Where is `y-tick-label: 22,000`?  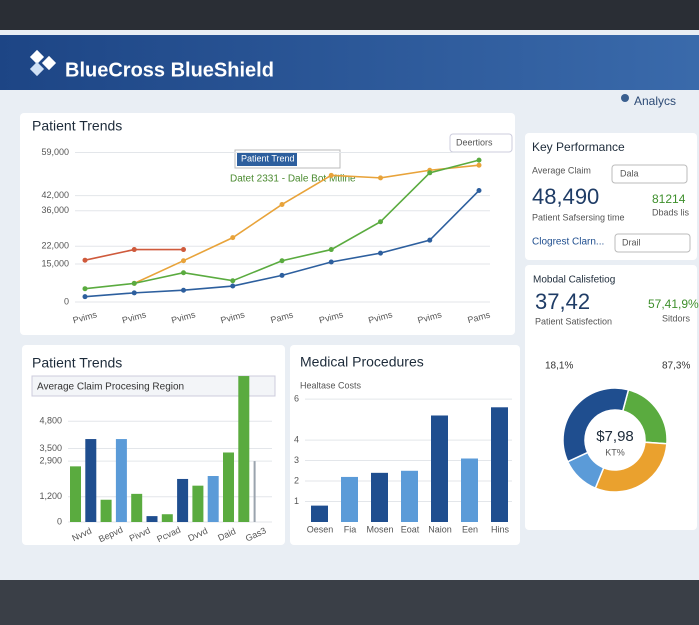
y-tick-label: 22,000 is located at coordinates (55, 246).